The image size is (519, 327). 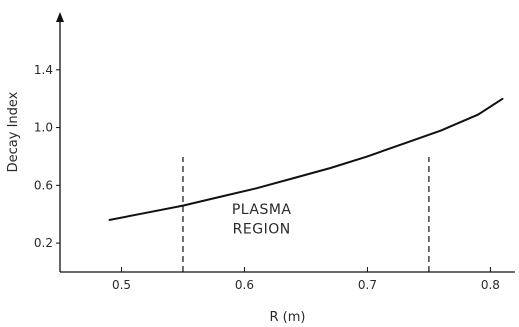 What do you see at coordinates (244, 285) in the screenshot?
I see `x-tick-label-1: 0.6` at bounding box center [244, 285].